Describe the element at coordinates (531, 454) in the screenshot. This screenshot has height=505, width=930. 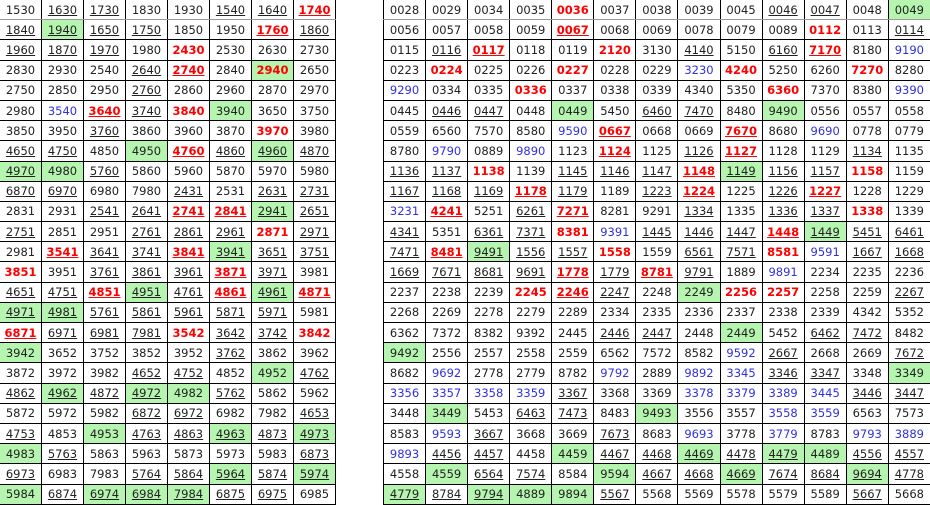
I see `grid-cell: 4458` at that location.